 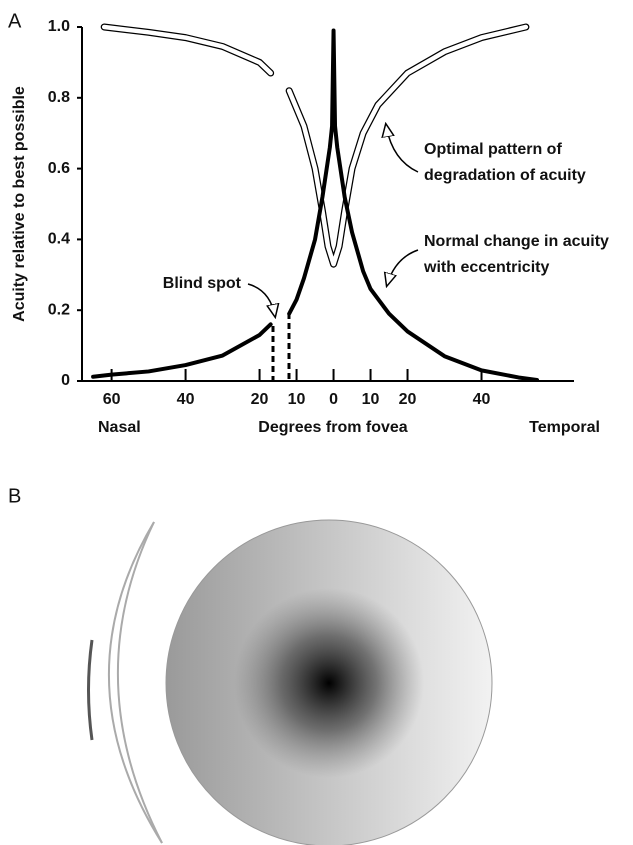 I want to click on x-end-label: Nasal, so click(x=119, y=427).